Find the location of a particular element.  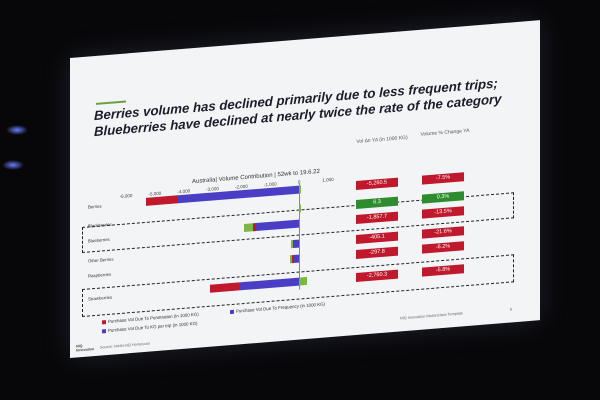

page-number: 6 is located at coordinates (511, 309).